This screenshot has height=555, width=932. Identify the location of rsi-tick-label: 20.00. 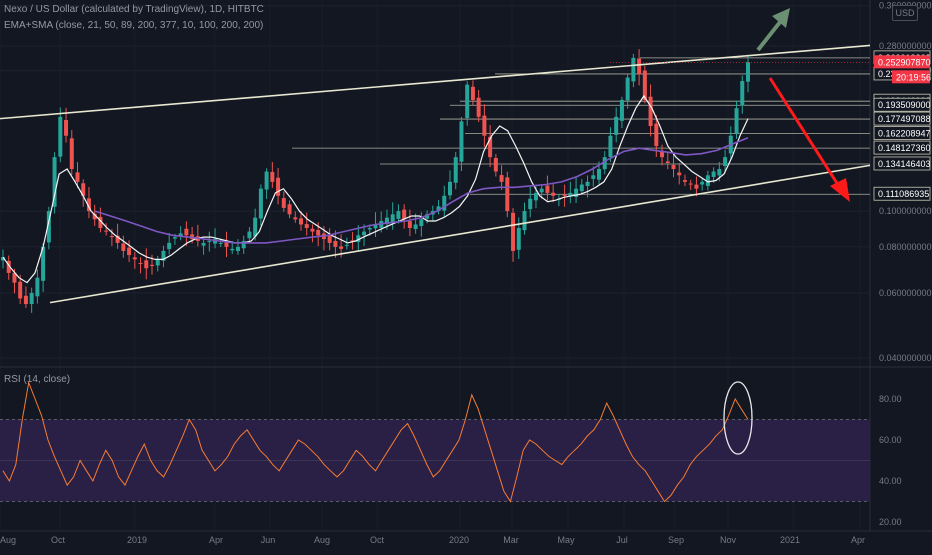
(890, 522).